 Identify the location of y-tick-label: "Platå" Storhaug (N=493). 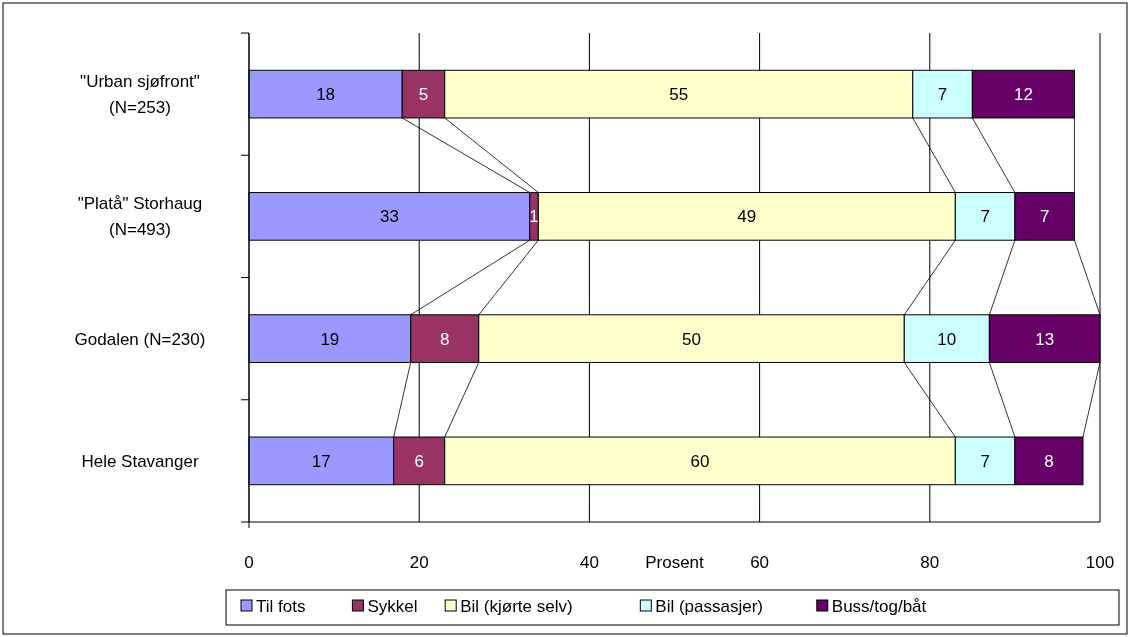
(140, 217).